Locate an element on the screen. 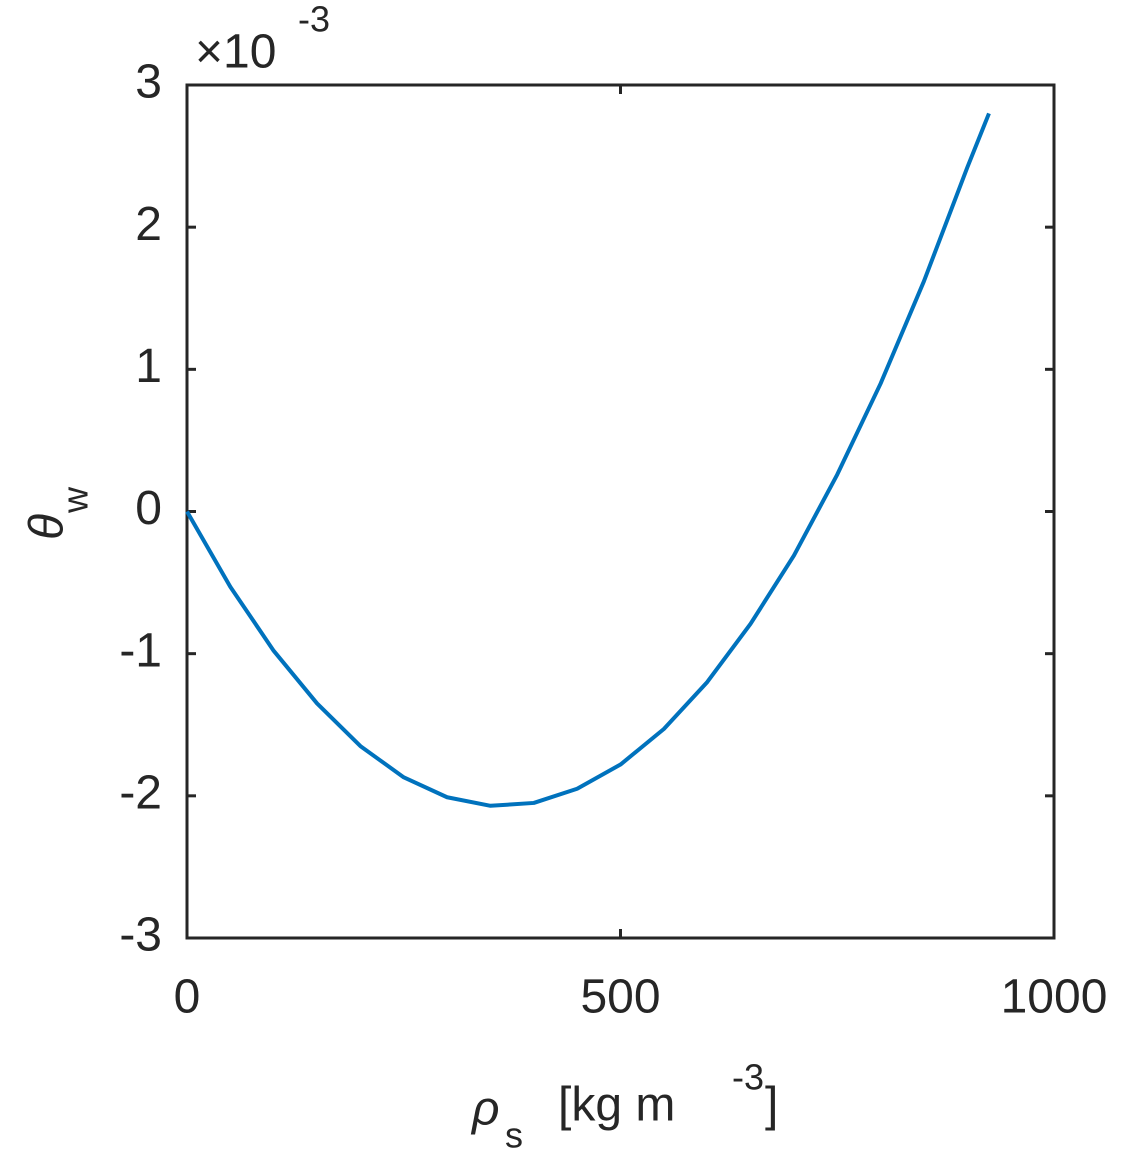 This screenshot has height=1158, width=1127. x-label-unit: [kg m is located at coordinates (616, 1105).